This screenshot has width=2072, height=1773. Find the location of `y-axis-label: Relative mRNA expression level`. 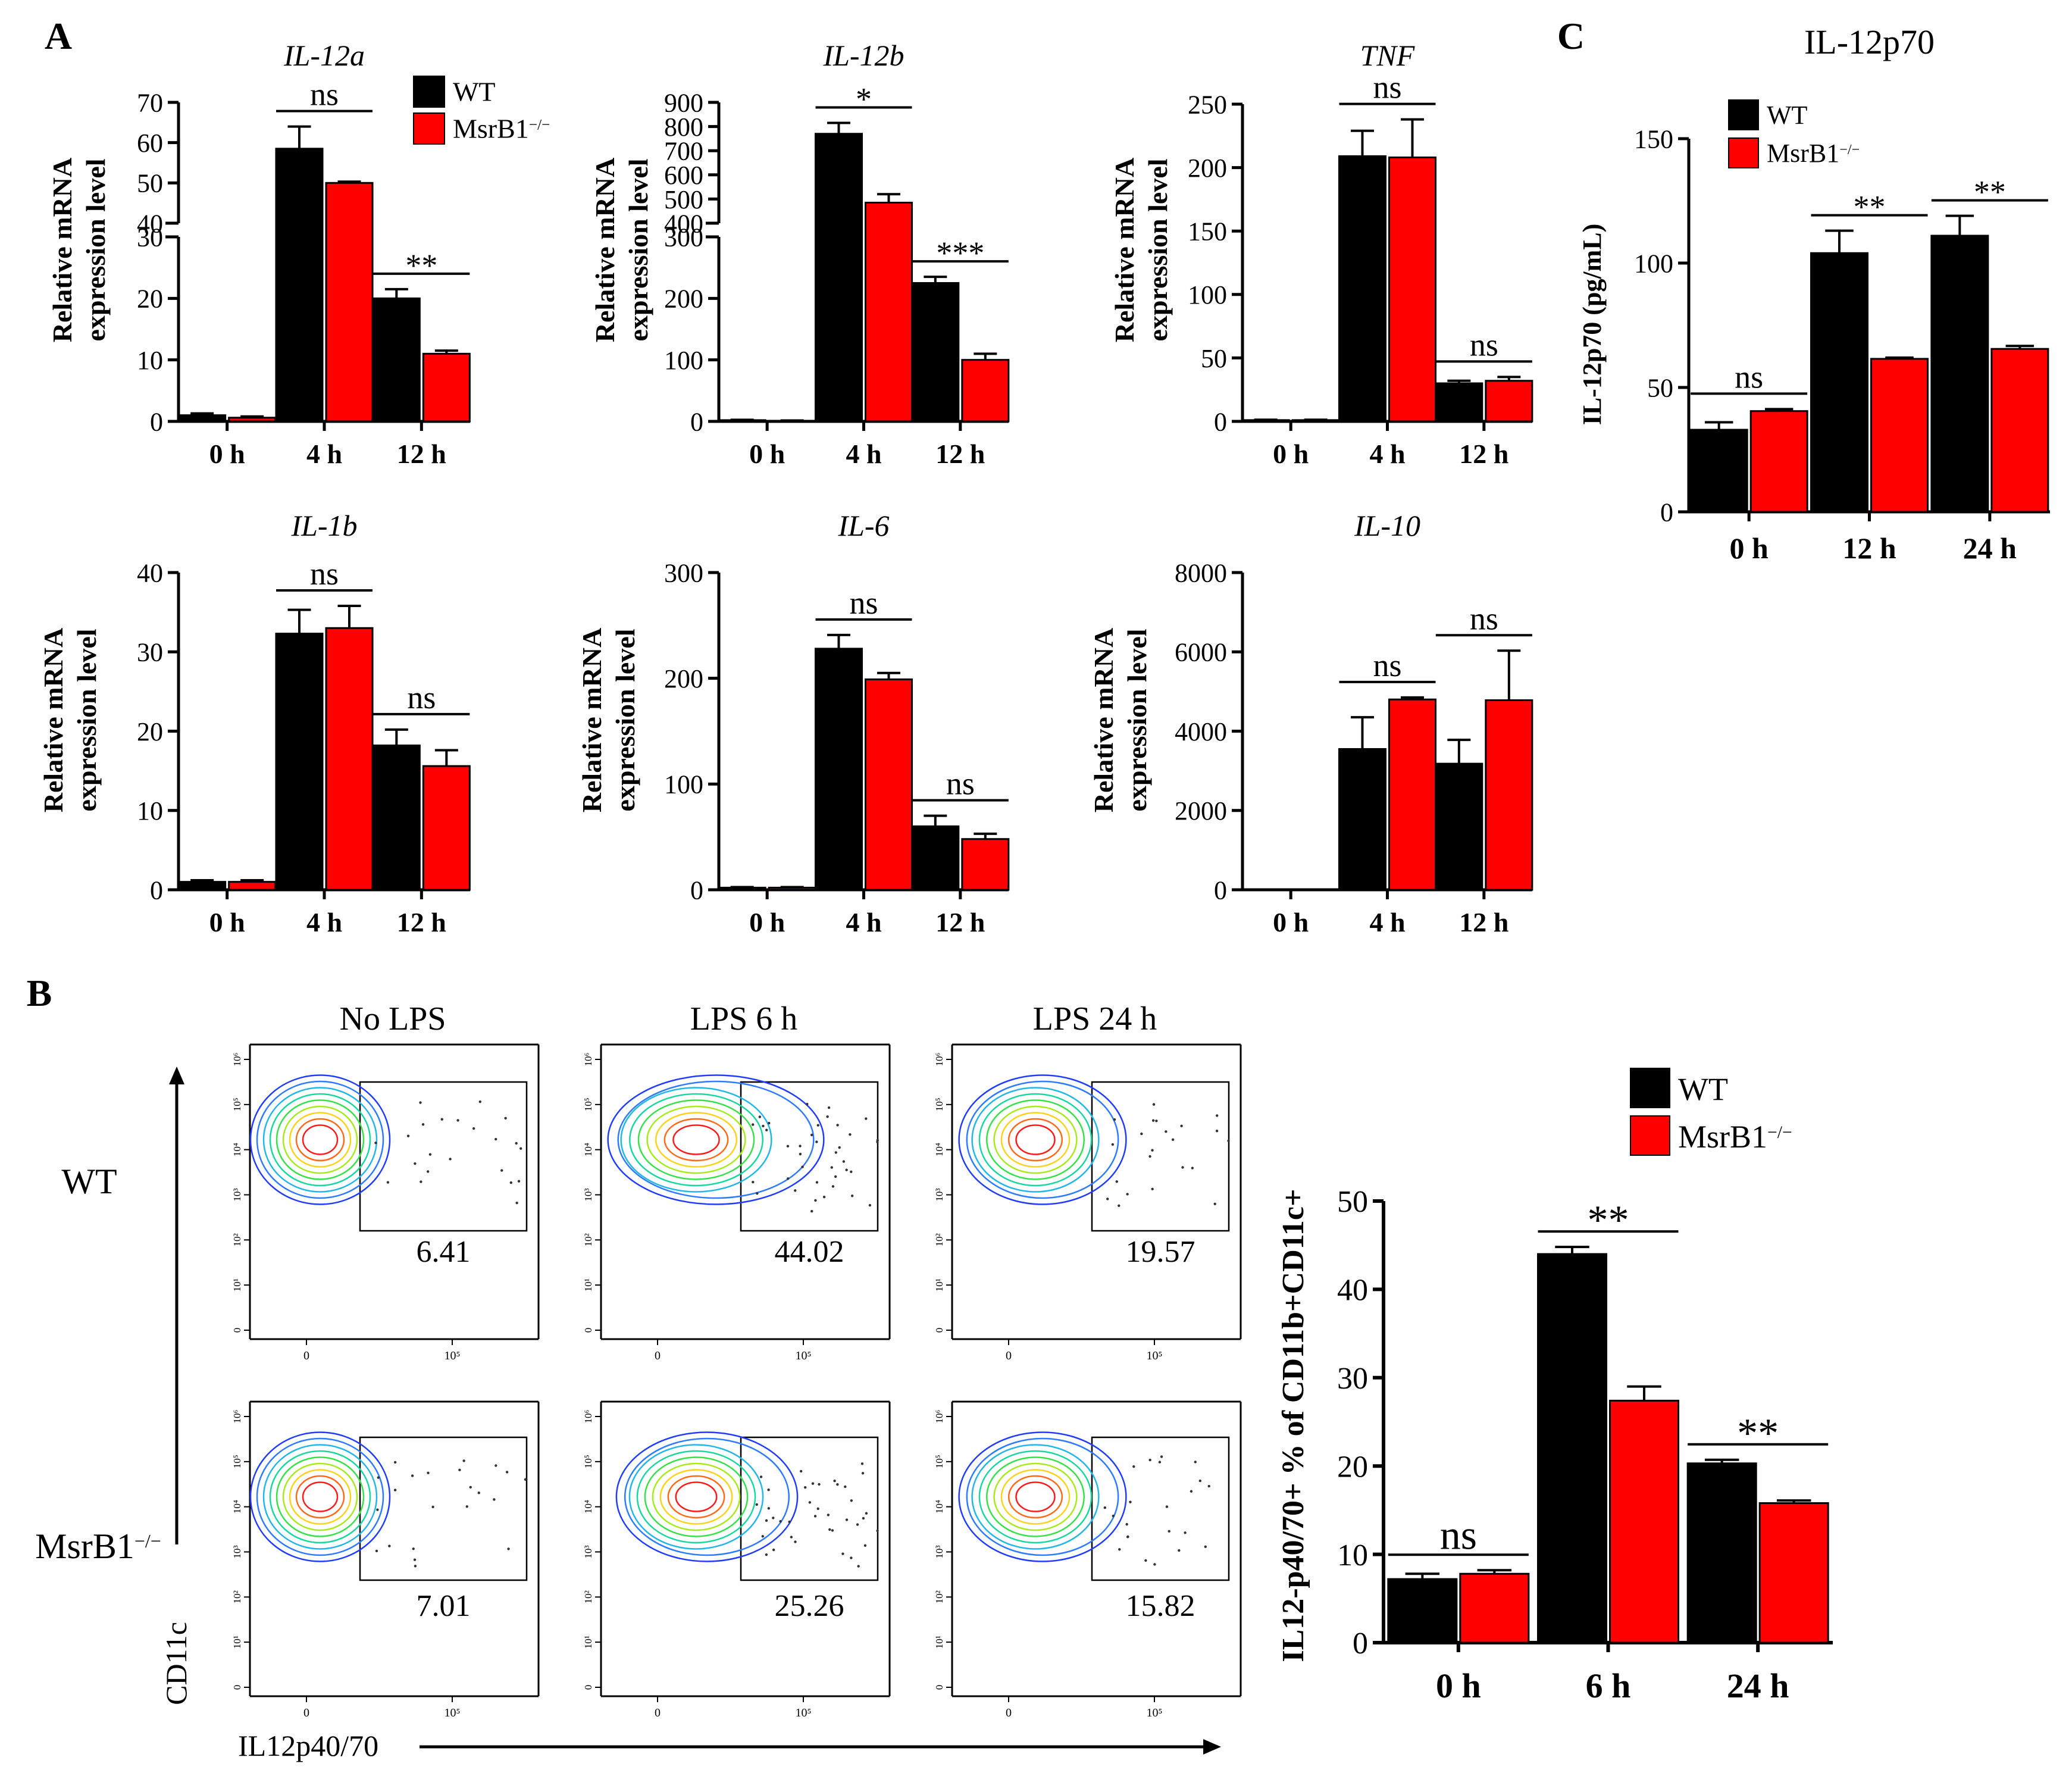

y-axis-label: Relative mRNA expression level is located at coordinates (79, 250).